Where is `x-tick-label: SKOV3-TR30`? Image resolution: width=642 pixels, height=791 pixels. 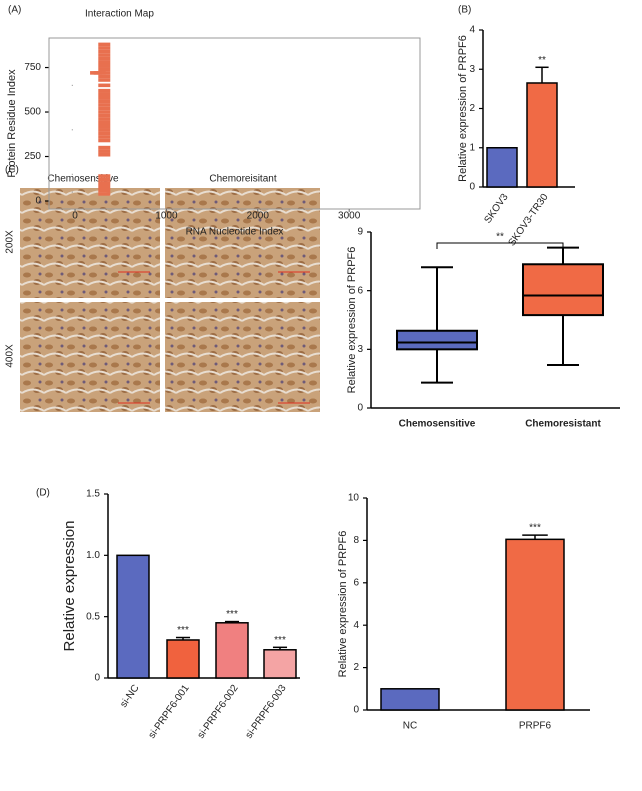
x-tick-label: SKOV3-TR30 is located at coordinates (529, 220).